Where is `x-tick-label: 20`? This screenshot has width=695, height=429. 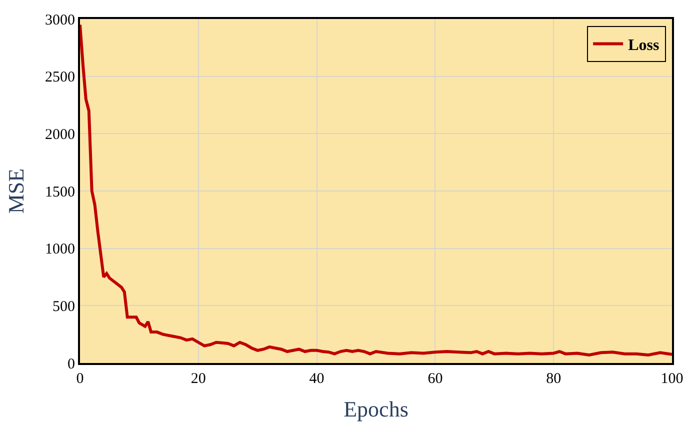
x-tick-label: 20 is located at coordinates (198, 379).